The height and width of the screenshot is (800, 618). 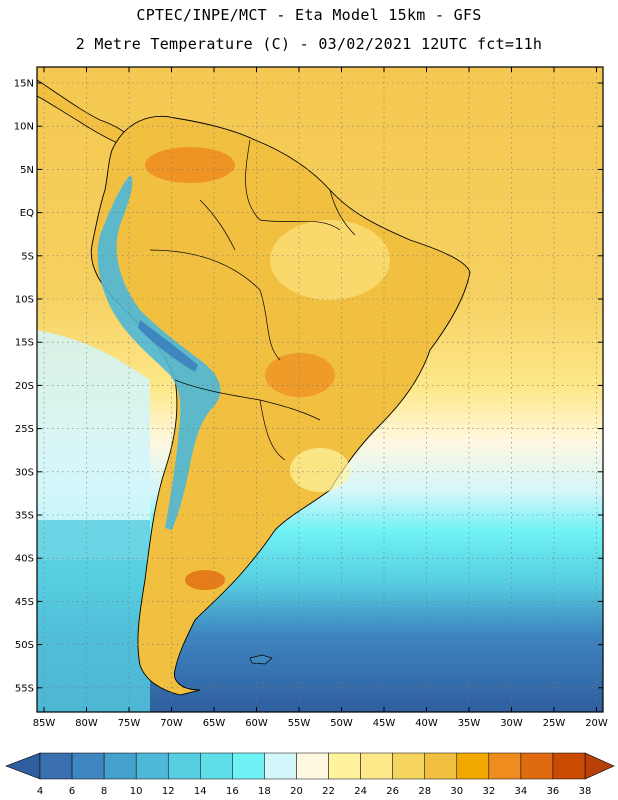 What do you see at coordinates (24, 472) in the screenshot?
I see `lat-label: 30S` at bounding box center [24, 472].